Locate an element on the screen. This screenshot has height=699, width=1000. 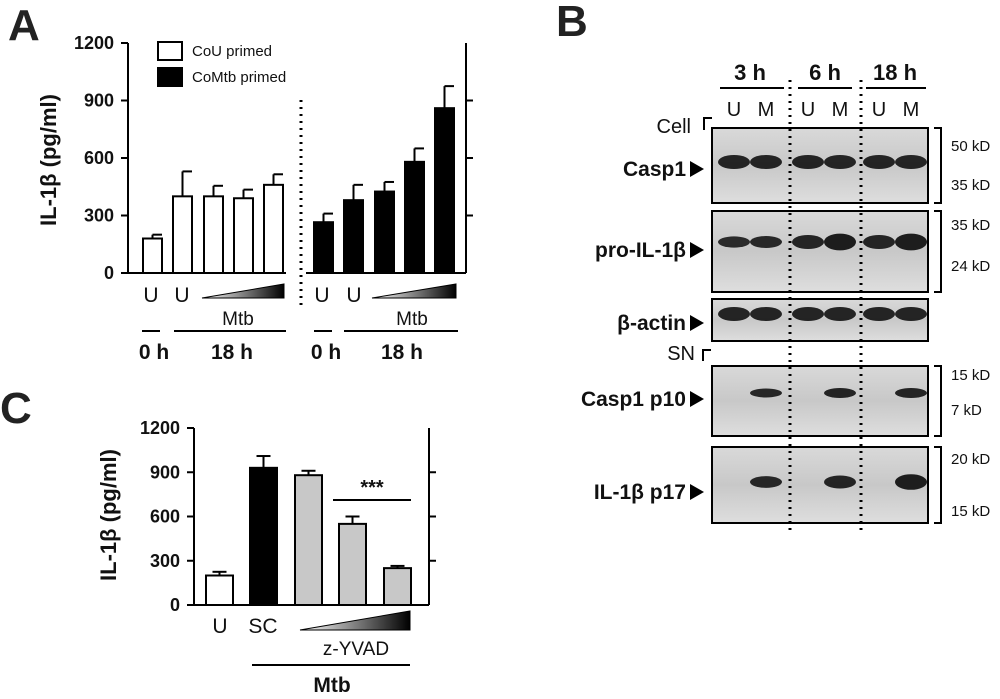
panel-letter-a: A is located at coordinates (24, 25).